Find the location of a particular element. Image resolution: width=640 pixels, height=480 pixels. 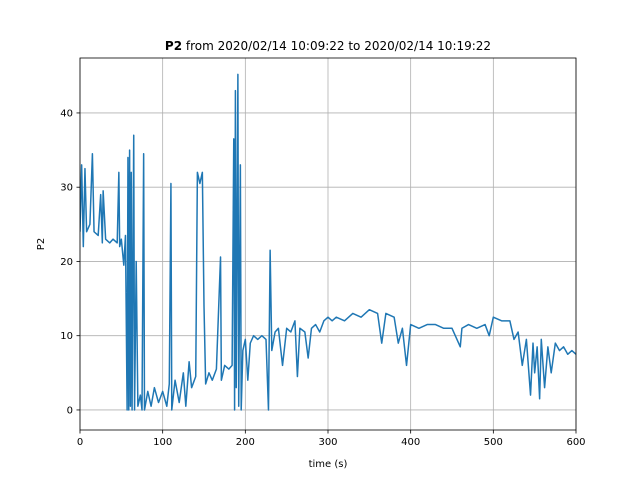

y-tick-label: 0 is located at coordinates (70, 410).